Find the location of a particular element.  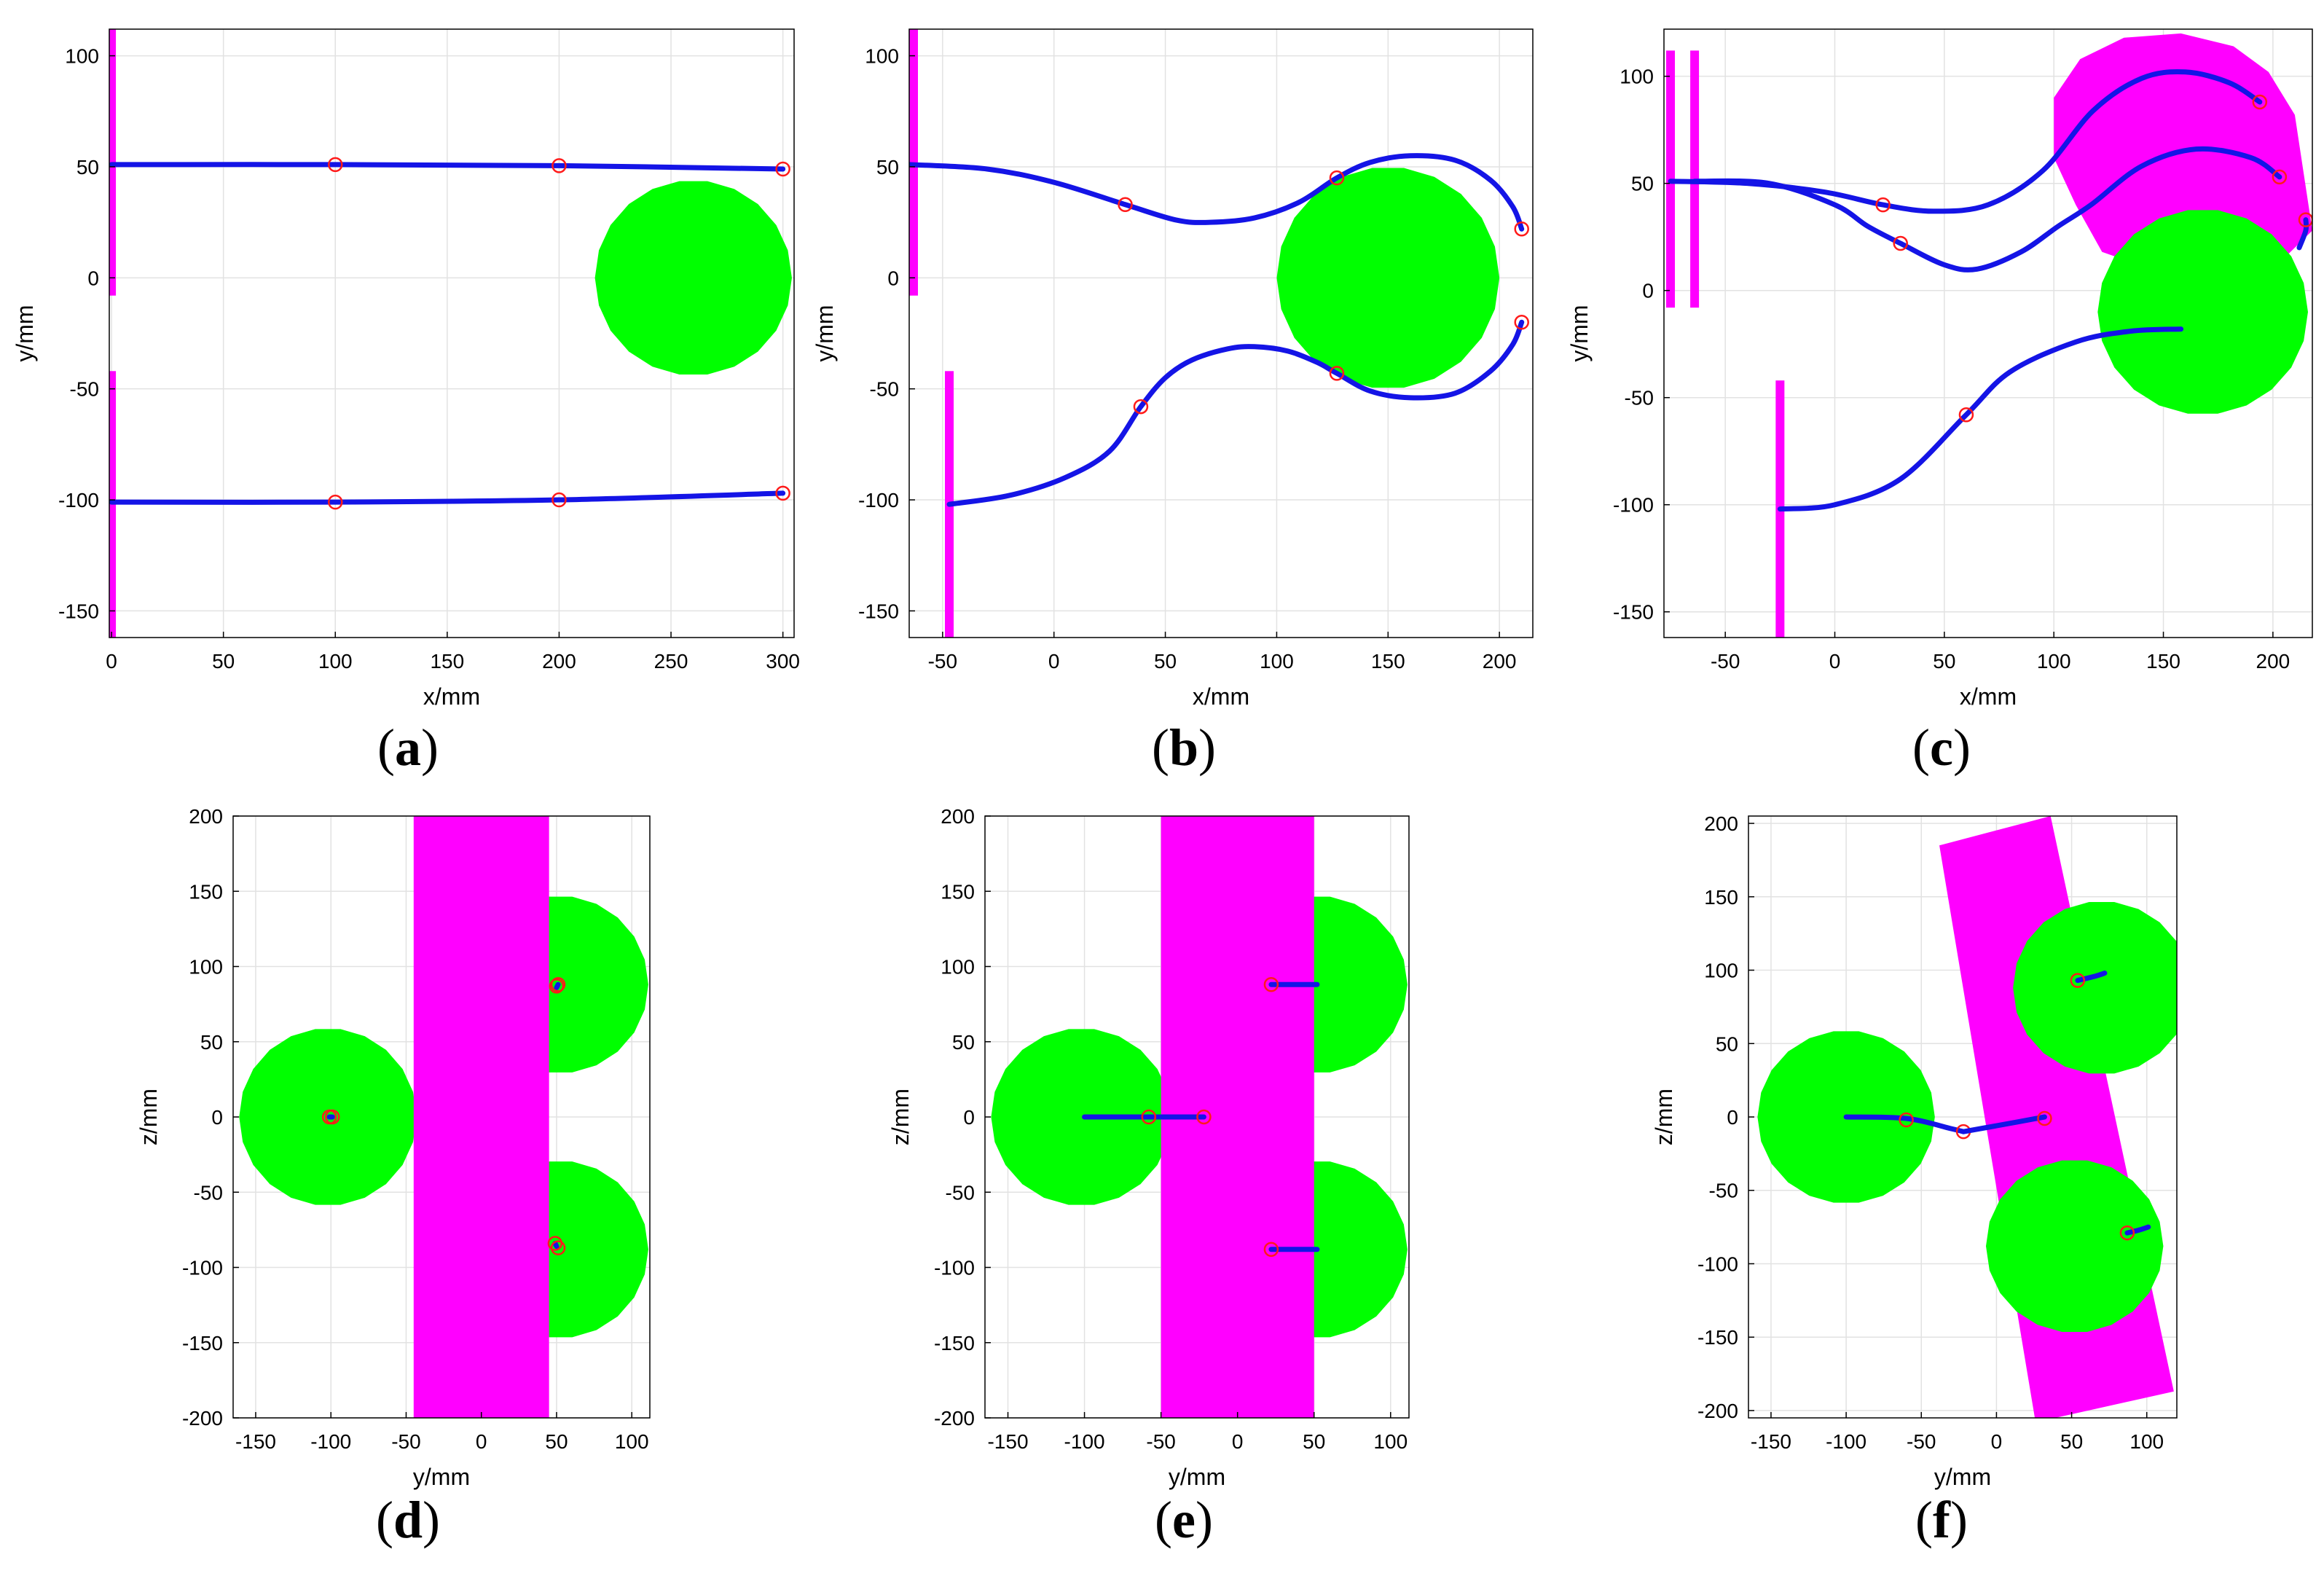

y-tick-label: 50 is located at coordinates (1727, 1043).